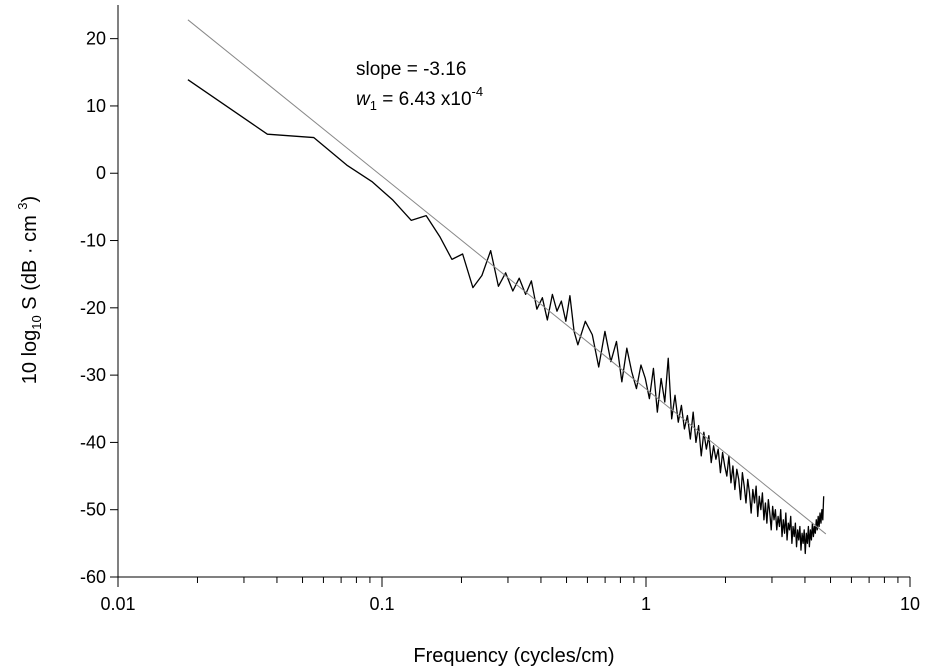 This screenshot has width=930, height=672. I want to click on y-tick-label: 20, so click(96, 39).